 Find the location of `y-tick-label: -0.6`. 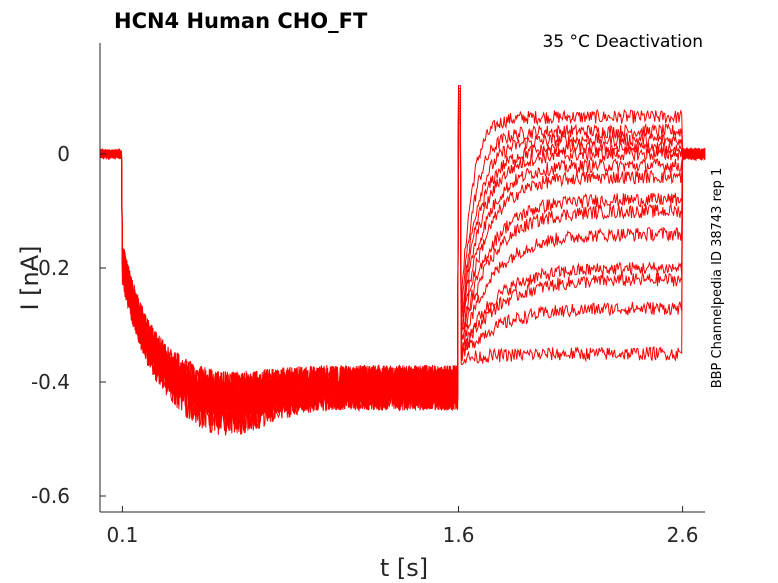

y-tick-label: -0.6 is located at coordinates (50, 496).